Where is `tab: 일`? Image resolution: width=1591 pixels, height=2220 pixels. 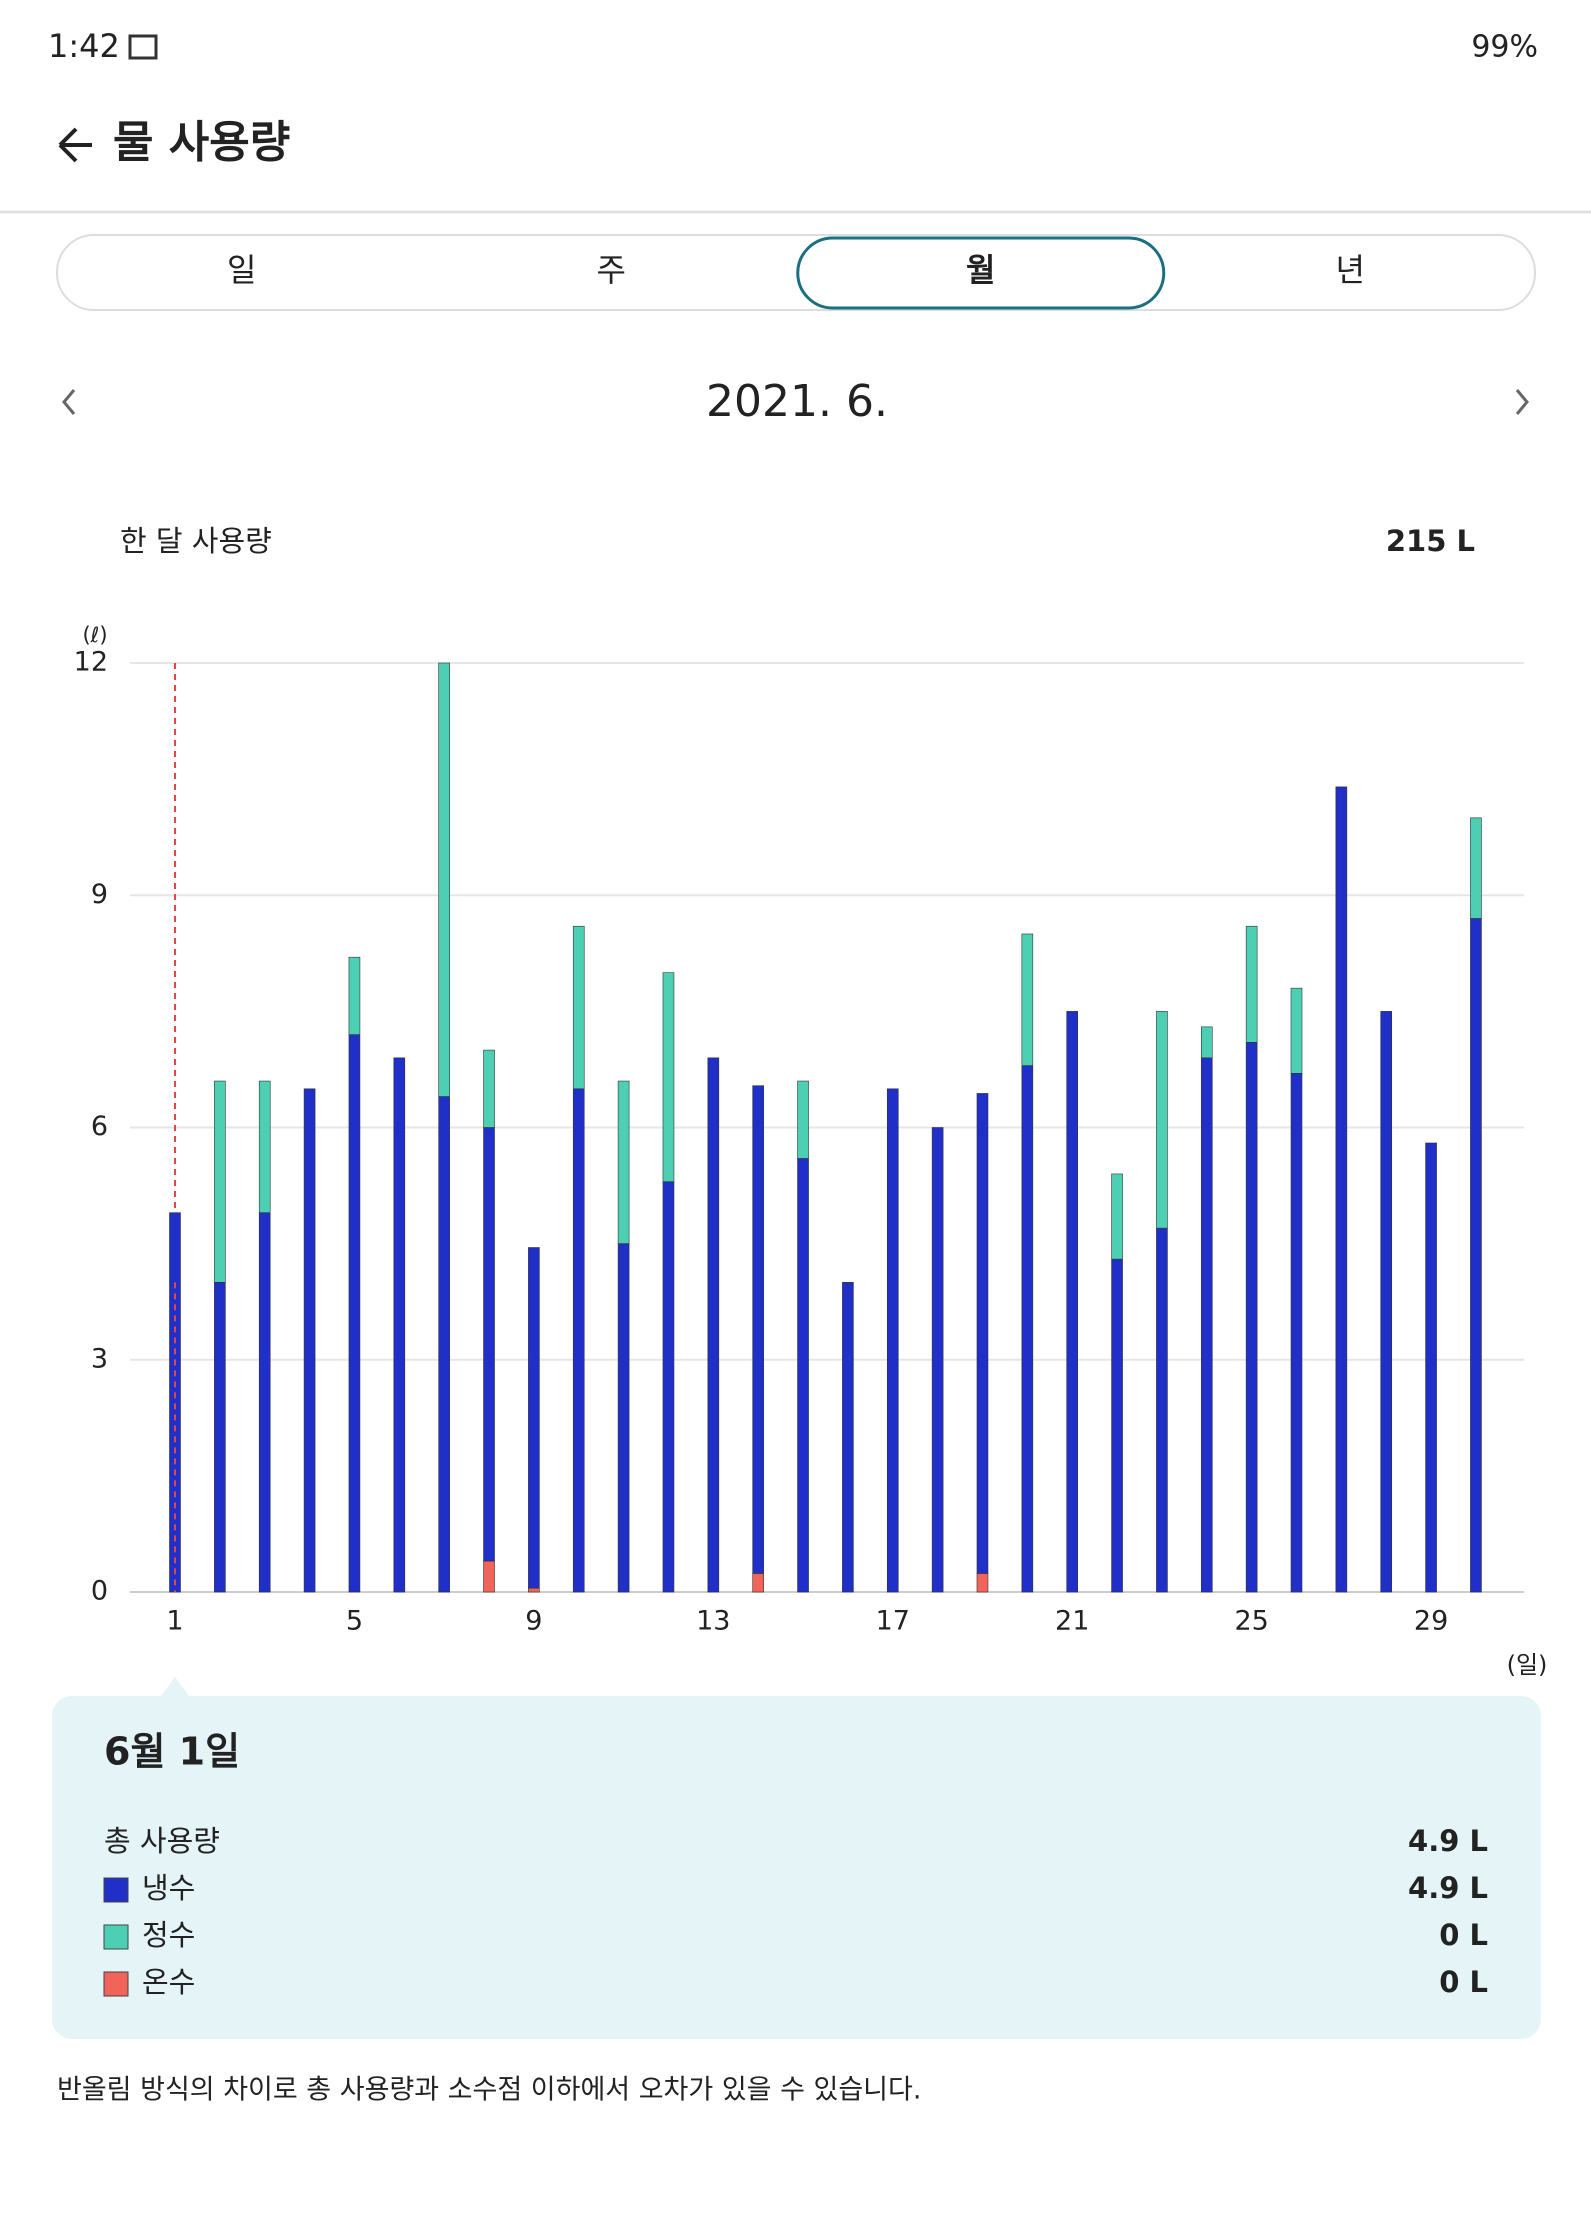
tab: 일 is located at coordinates (241, 270).